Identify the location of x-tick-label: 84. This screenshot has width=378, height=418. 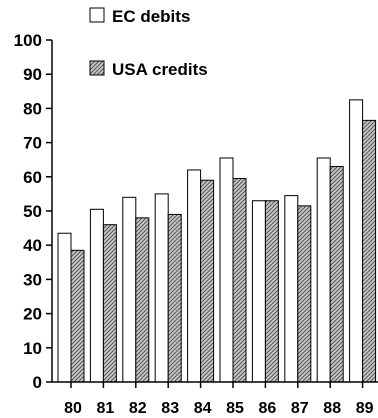
(203, 408).